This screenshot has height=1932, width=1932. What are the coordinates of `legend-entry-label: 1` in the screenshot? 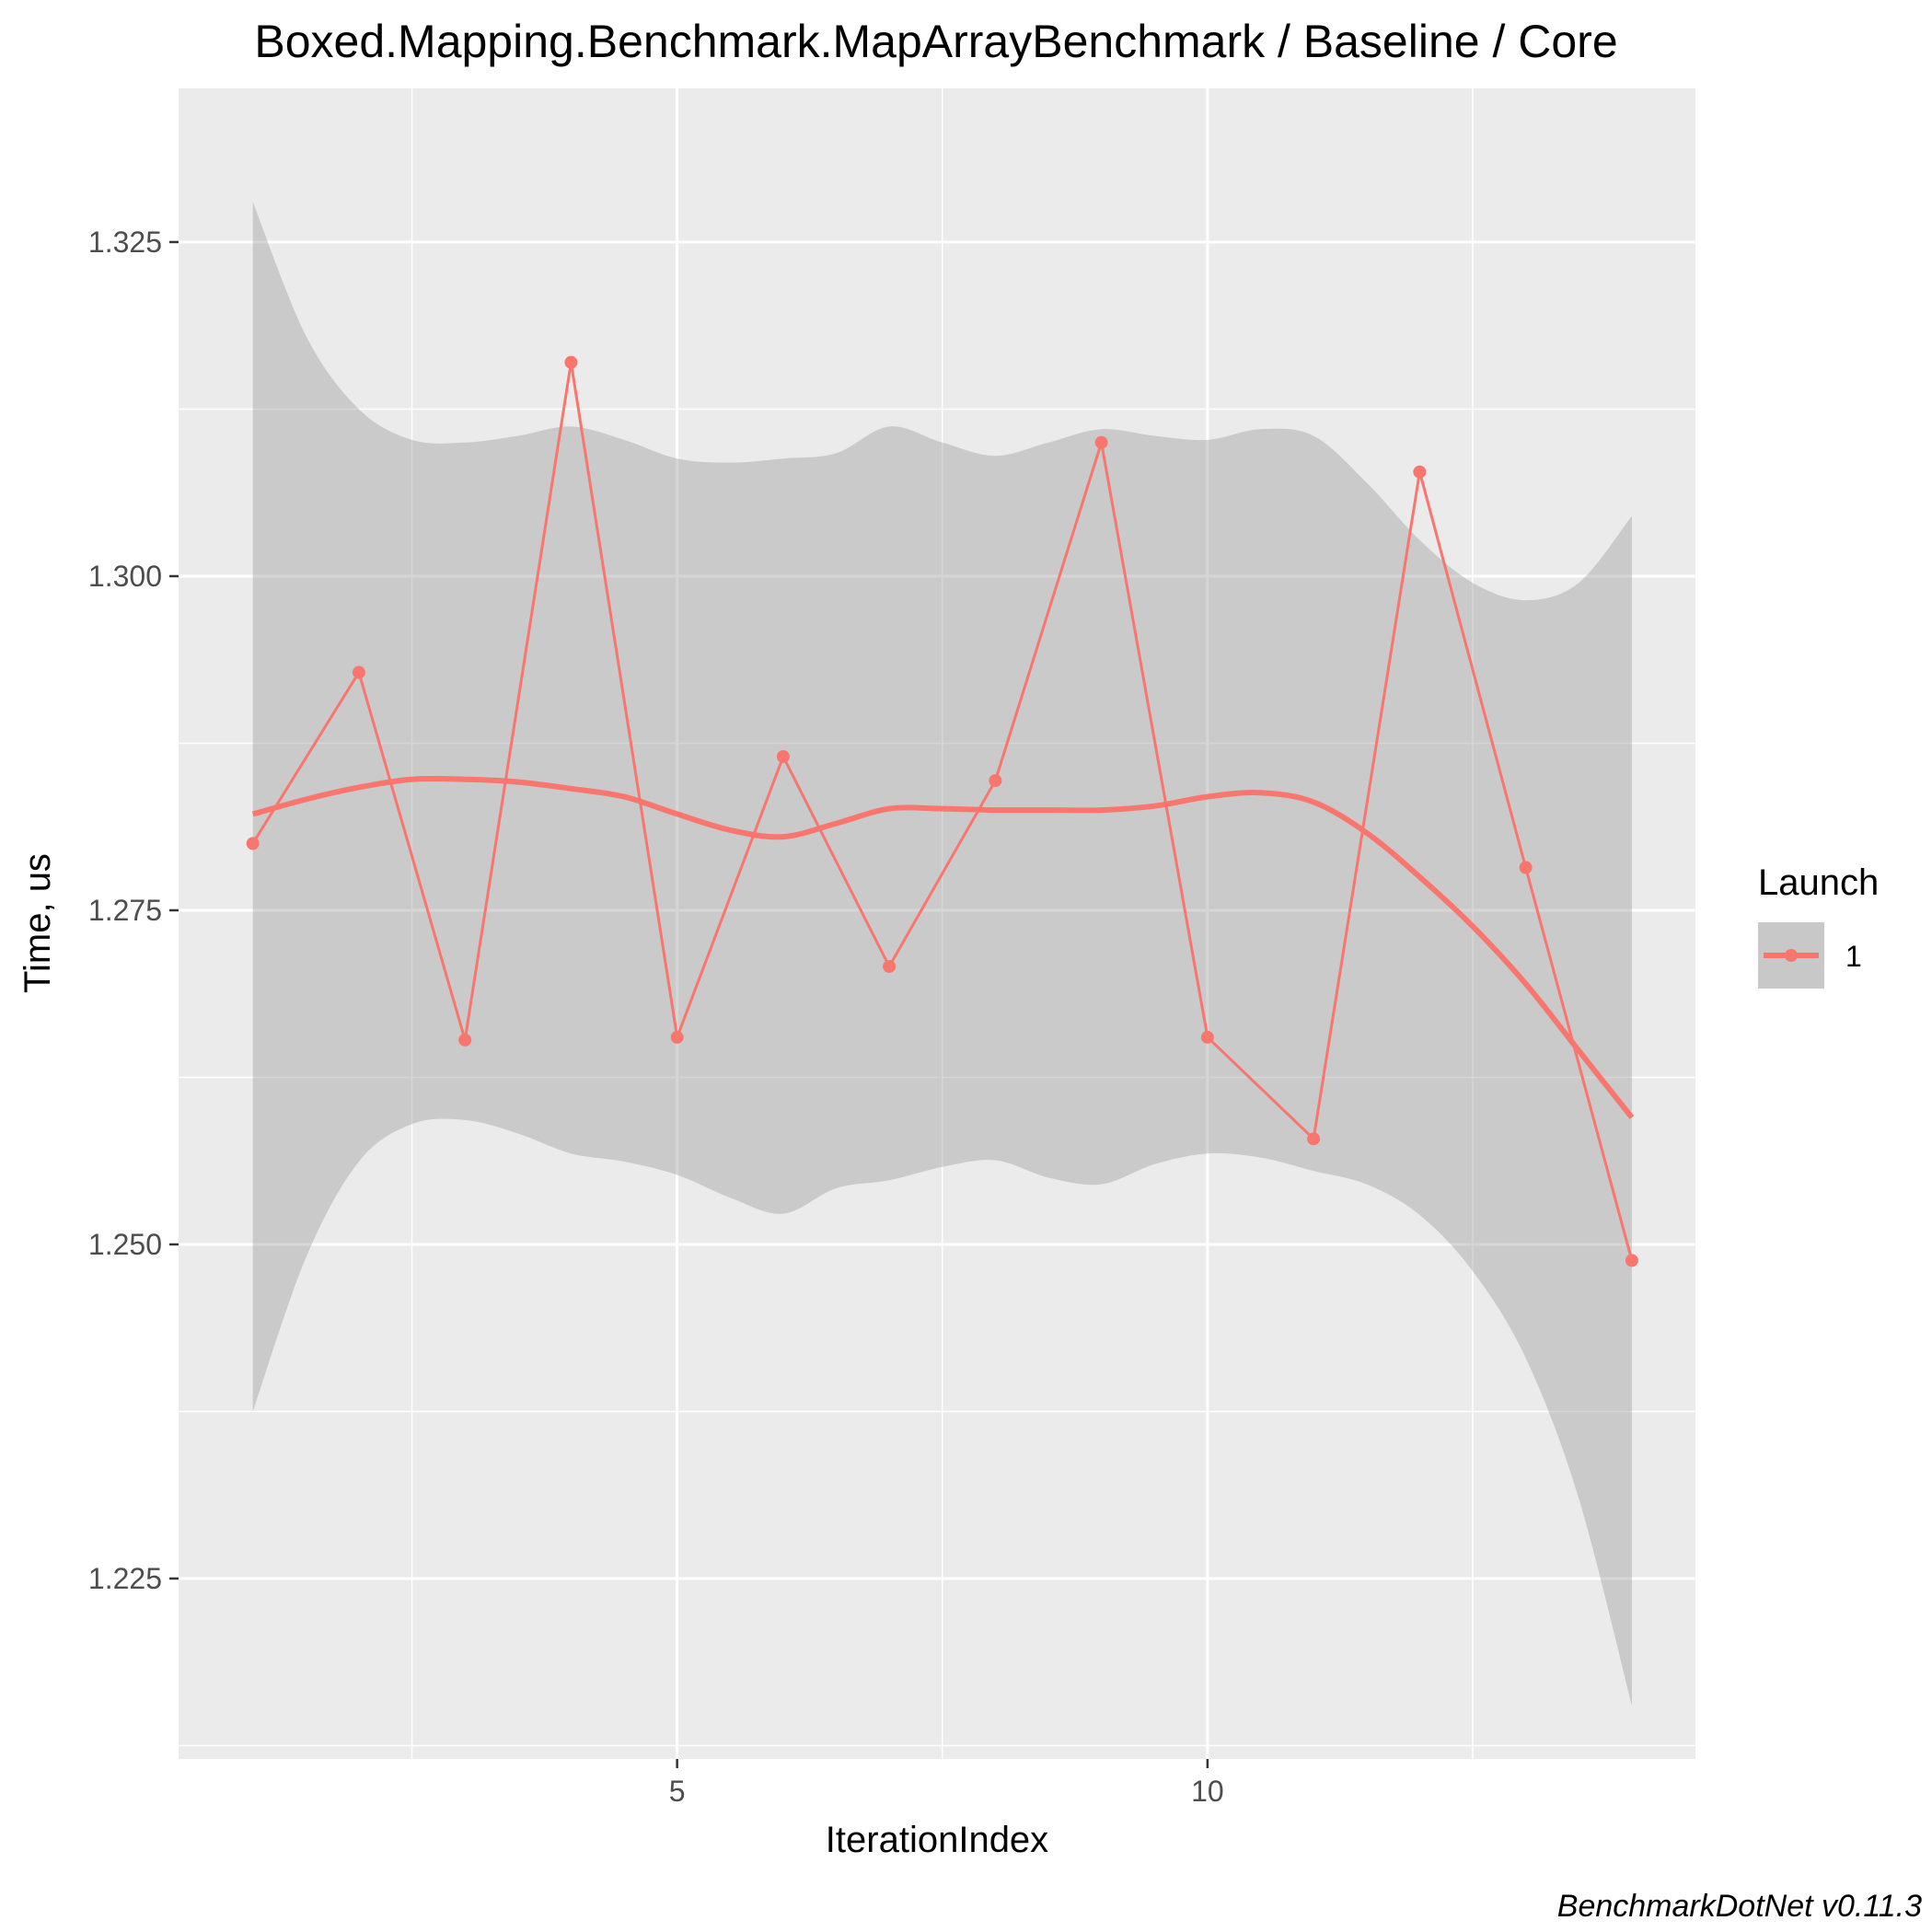 It's located at (1854, 957).